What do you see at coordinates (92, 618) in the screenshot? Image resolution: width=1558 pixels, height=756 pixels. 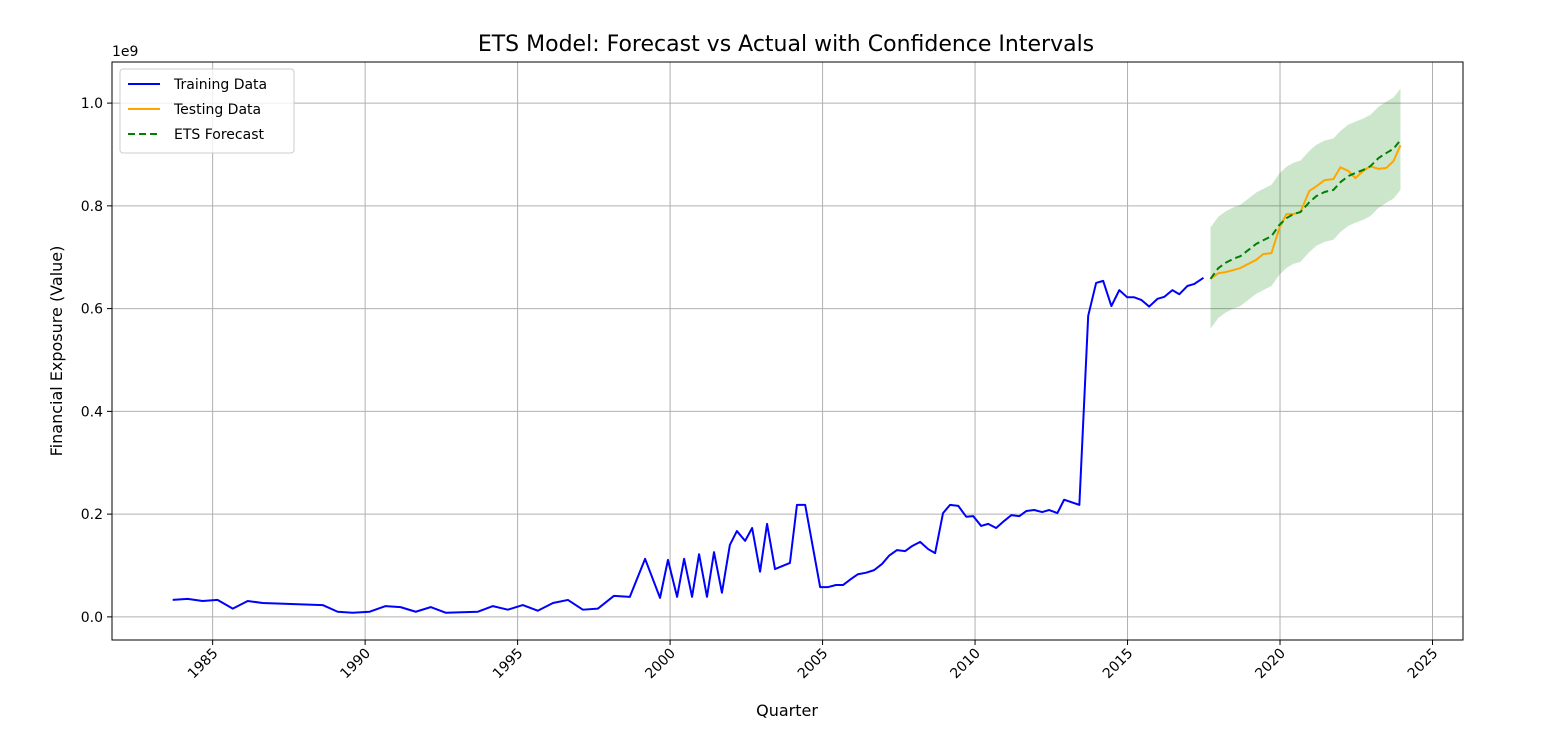 I see `y-tick-label: 0.0` at bounding box center [92, 618].